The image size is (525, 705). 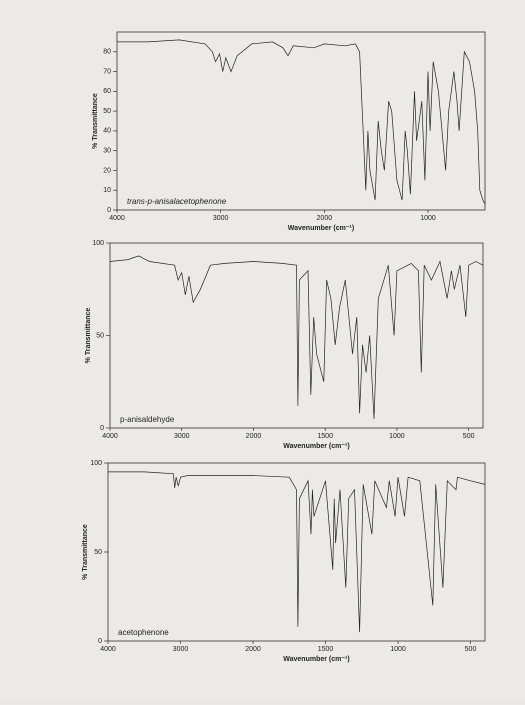 What do you see at coordinates (107, 131) in the screenshot?
I see `y-tick-label: 40` at bounding box center [107, 131].